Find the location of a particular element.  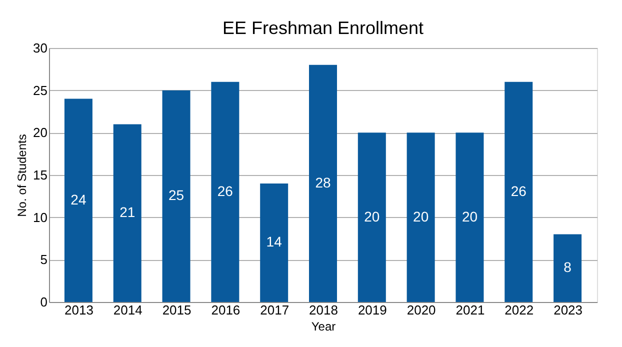

x-tick-label: 2015 is located at coordinates (177, 310).